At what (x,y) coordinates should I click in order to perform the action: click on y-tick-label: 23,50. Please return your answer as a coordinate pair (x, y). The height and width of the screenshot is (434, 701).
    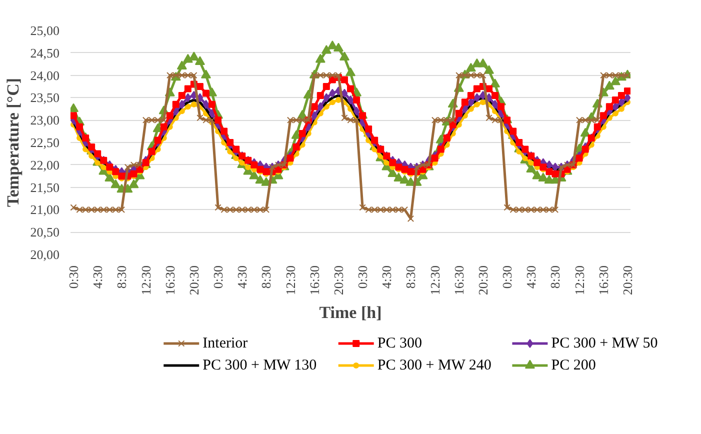
    Looking at the image, I should click on (45, 98).